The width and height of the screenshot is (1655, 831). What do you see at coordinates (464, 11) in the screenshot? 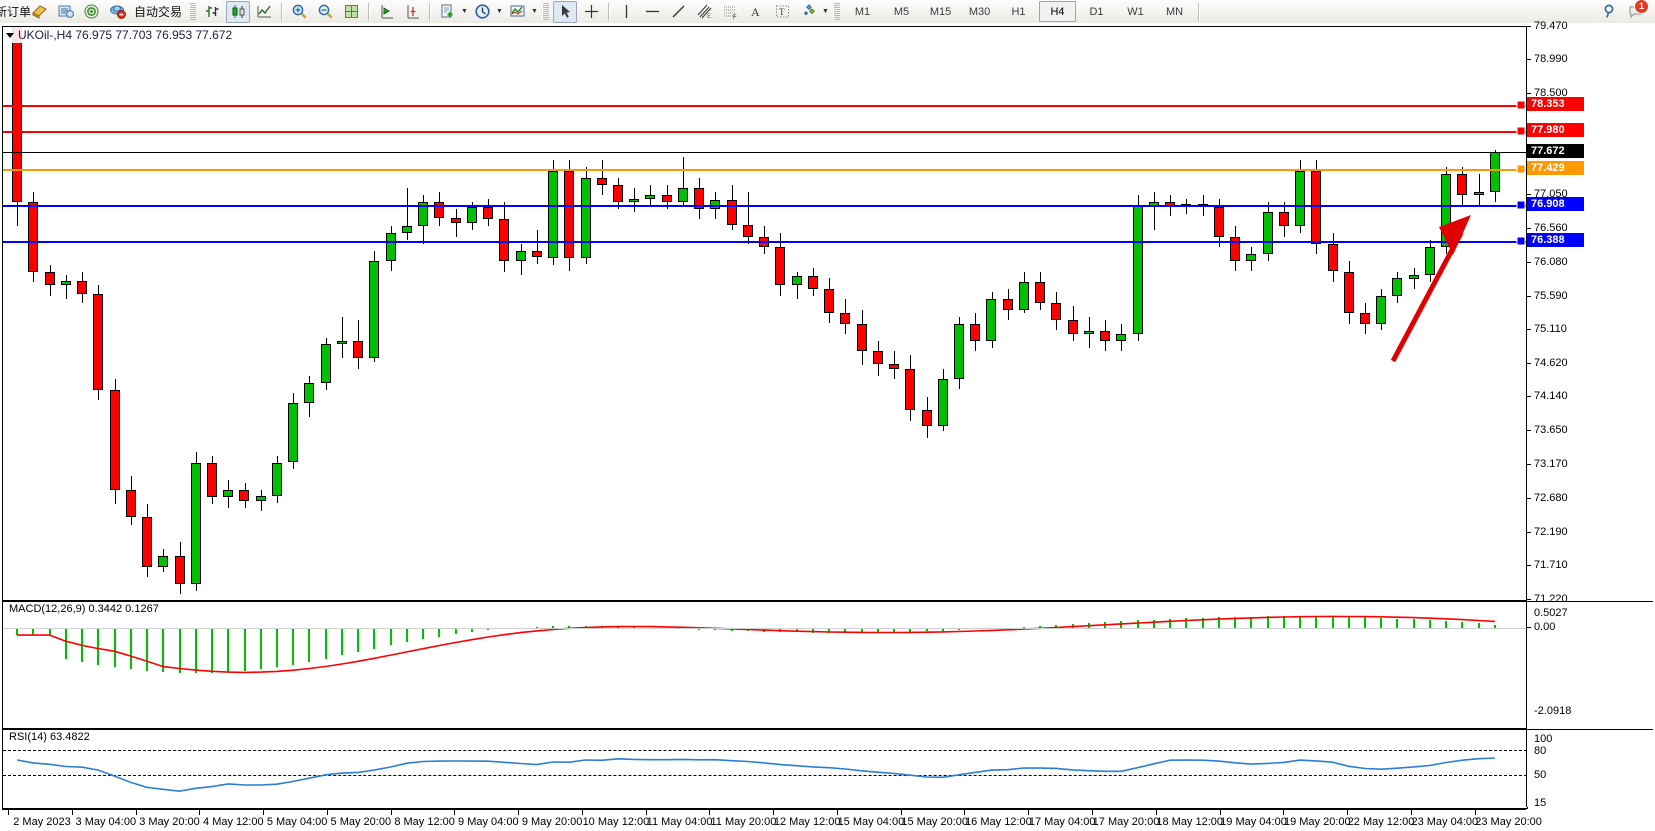
I see `new-chart-dropdown: ▼` at bounding box center [464, 11].